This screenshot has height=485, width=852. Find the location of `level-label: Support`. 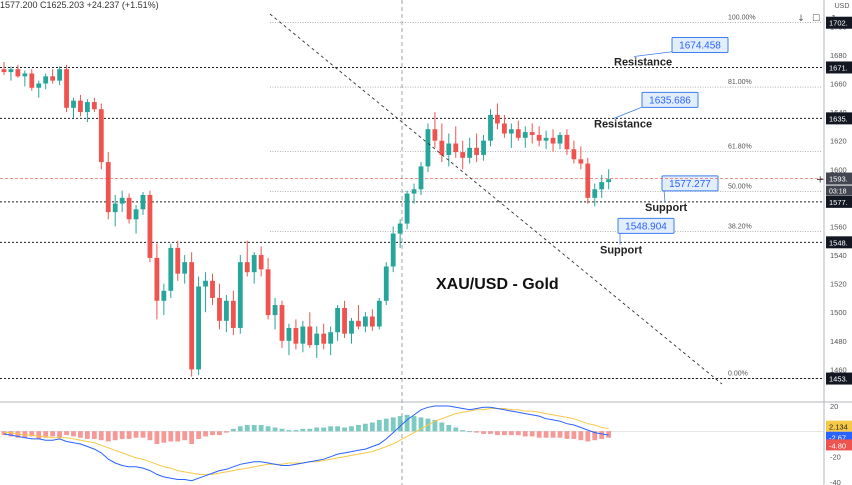

level-label: Support is located at coordinates (621, 250).